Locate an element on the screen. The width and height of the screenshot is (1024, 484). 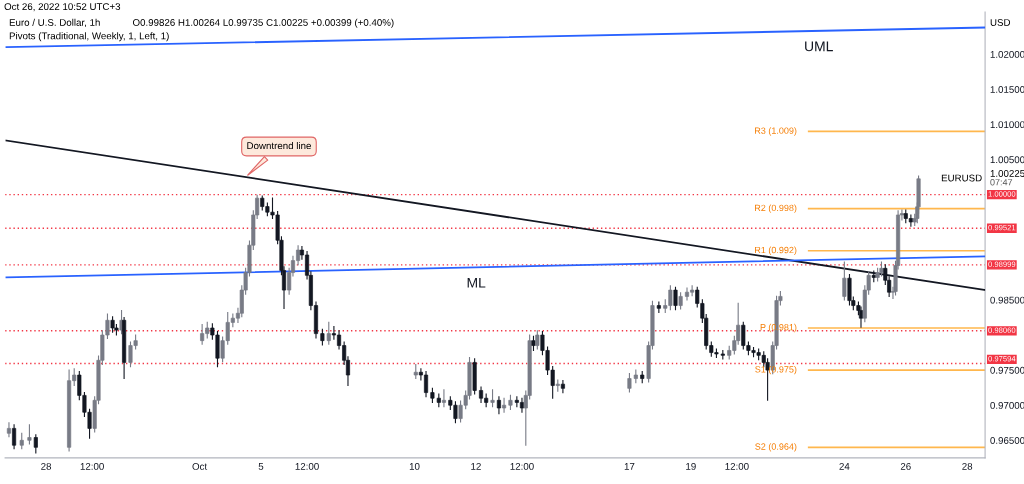
x-tick-label: 12 is located at coordinates (476, 466).